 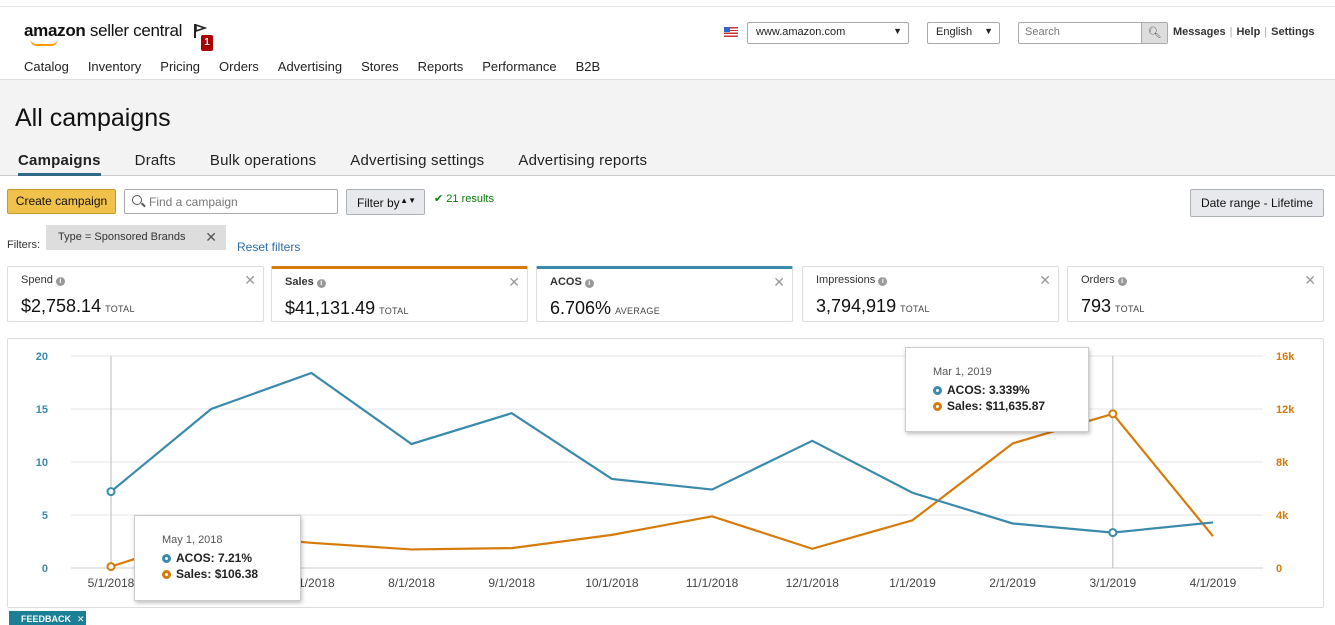 What do you see at coordinates (511, 583) in the screenshot?
I see `x-axis-tick: 9/1/2018` at bounding box center [511, 583].